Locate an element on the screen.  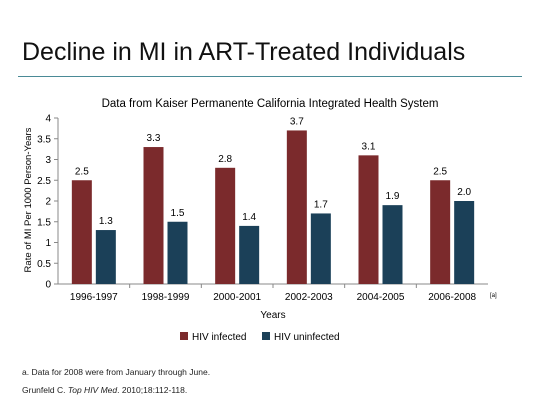
y-axis: 0 0.5 1 1.5 2 2.5 3 3.5 4 is located at coordinates (48, 202).